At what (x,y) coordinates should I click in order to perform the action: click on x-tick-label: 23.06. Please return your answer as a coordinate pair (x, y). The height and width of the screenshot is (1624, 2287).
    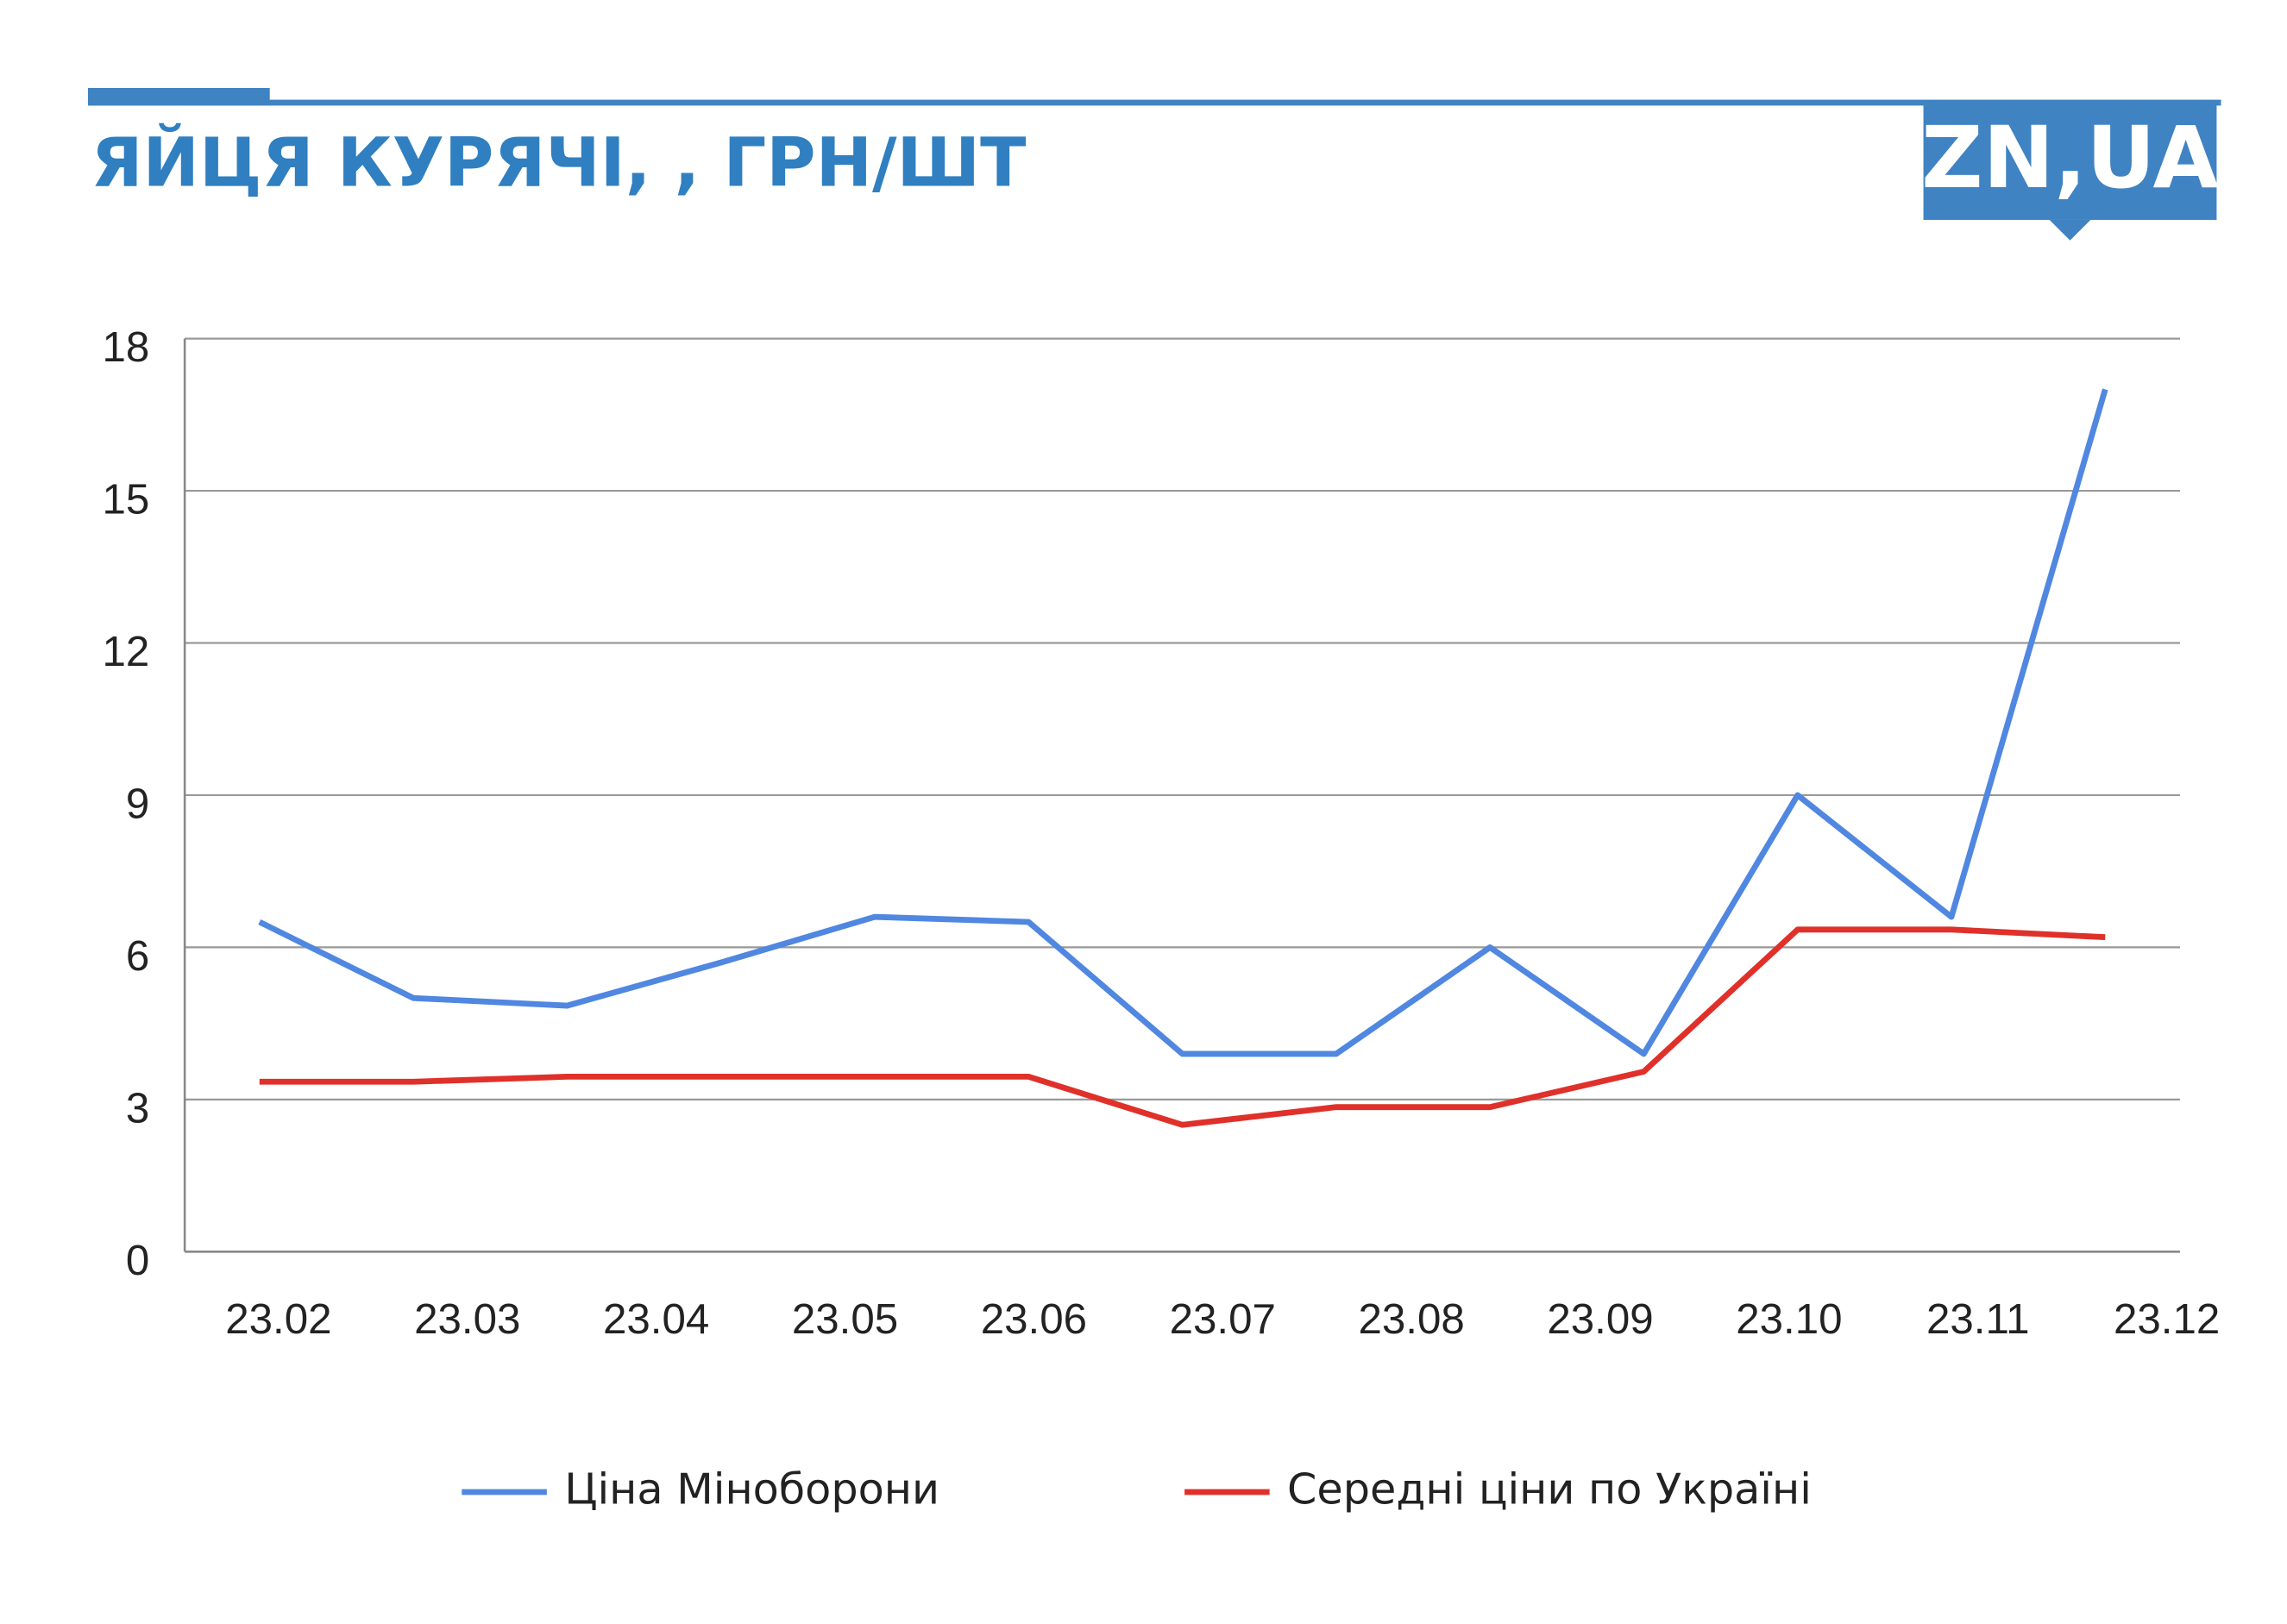
    Looking at the image, I should click on (1034, 1319).